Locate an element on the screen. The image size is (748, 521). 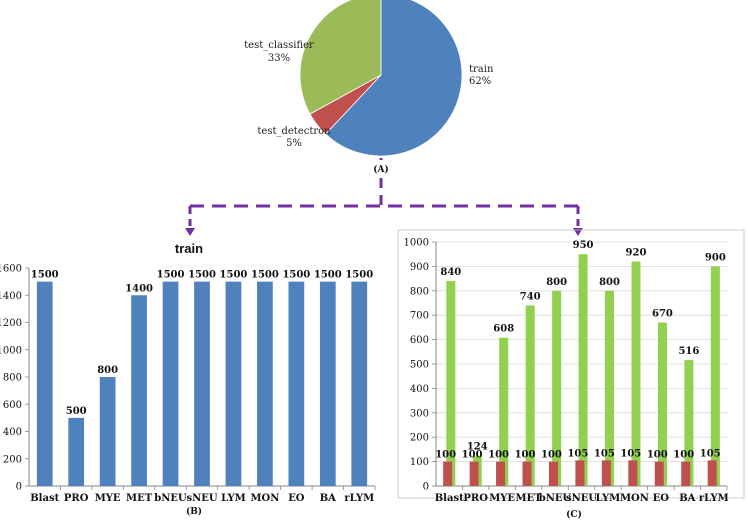
caption-a: (A) is located at coordinates (381, 169).